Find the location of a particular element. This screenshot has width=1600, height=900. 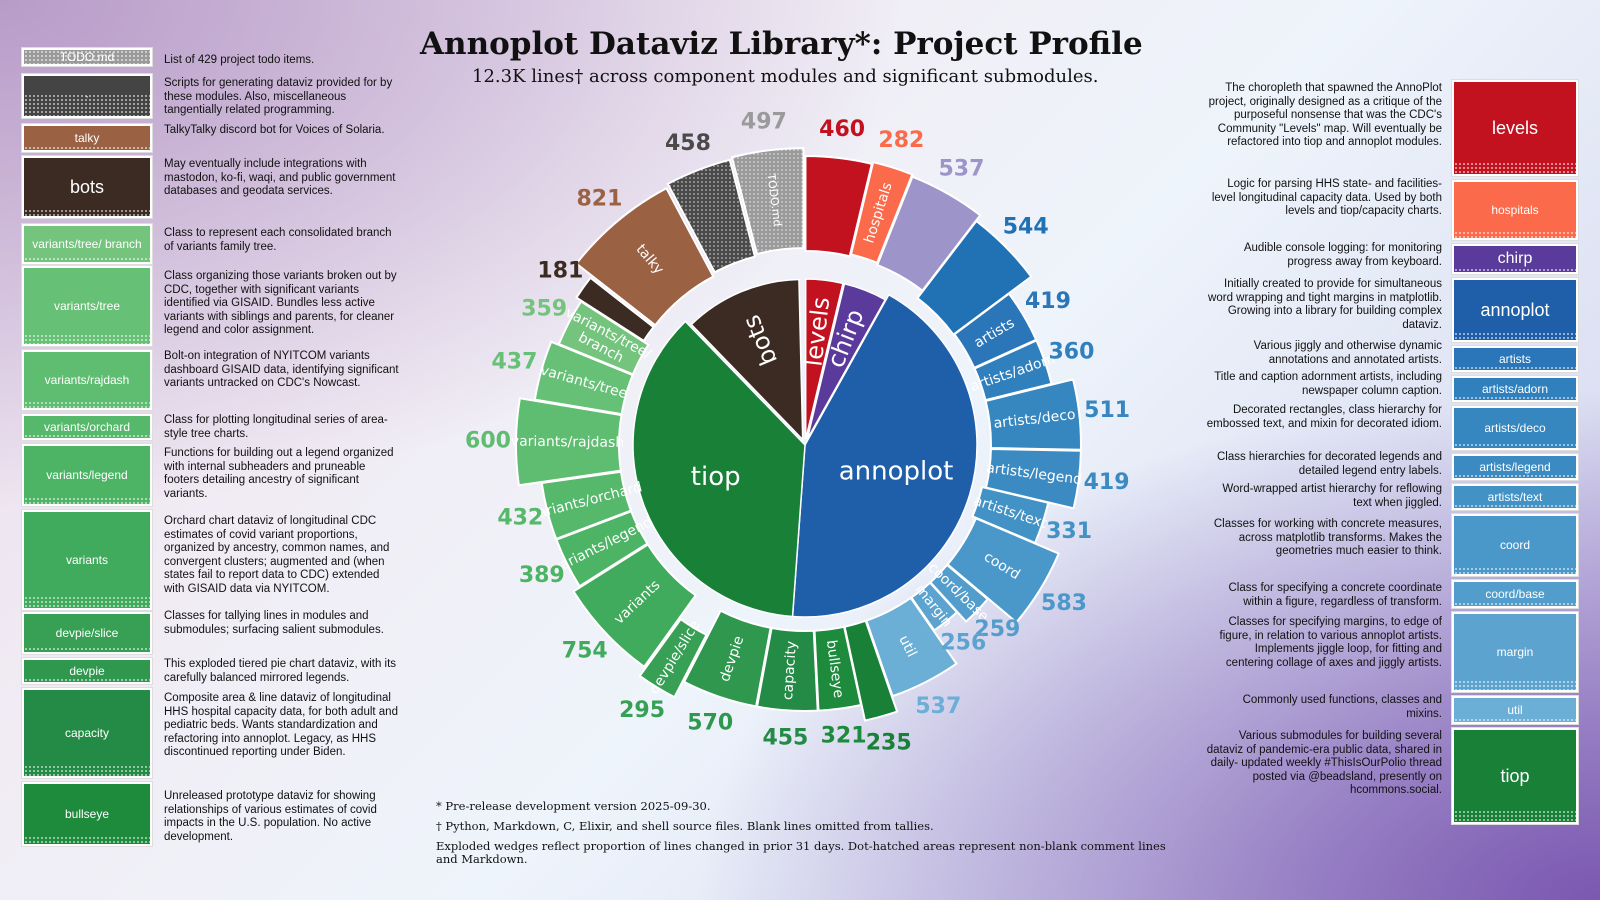

value-label-variants-orchard: 432 is located at coordinates (520, 517).